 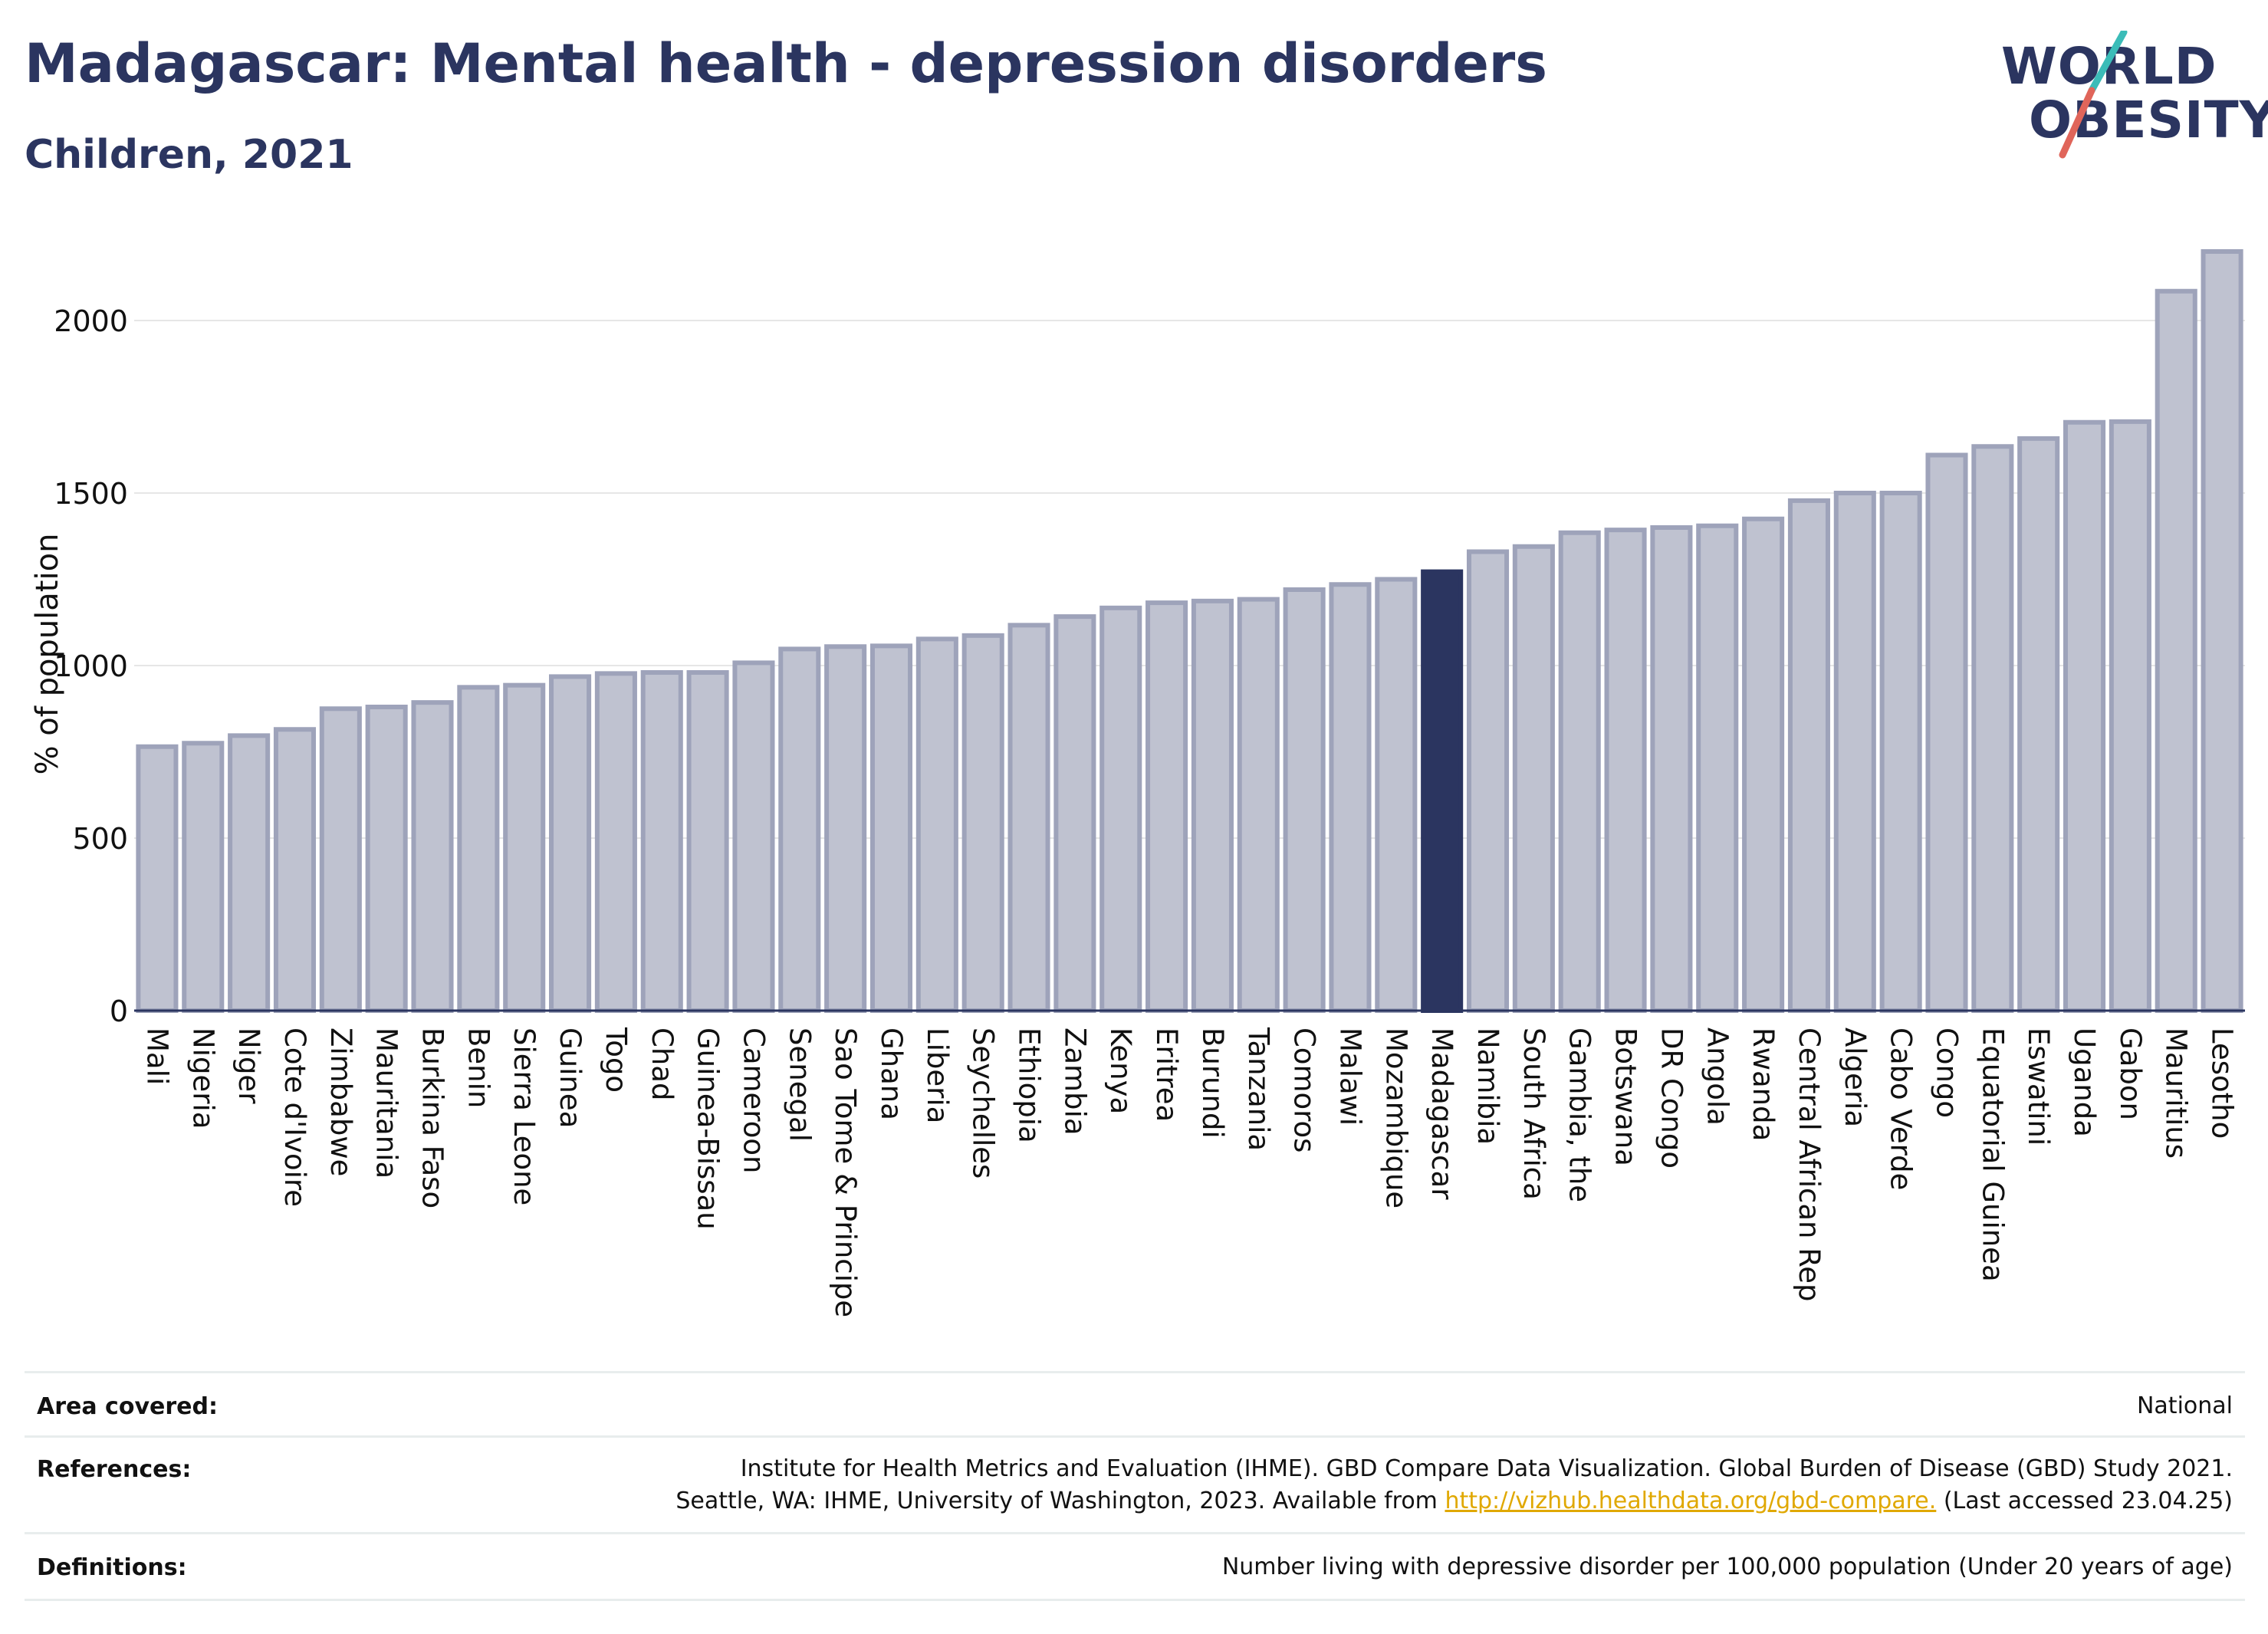 I want to click on x-tick-label: Cote d'Ivoire, so click(x=294, y=1117).